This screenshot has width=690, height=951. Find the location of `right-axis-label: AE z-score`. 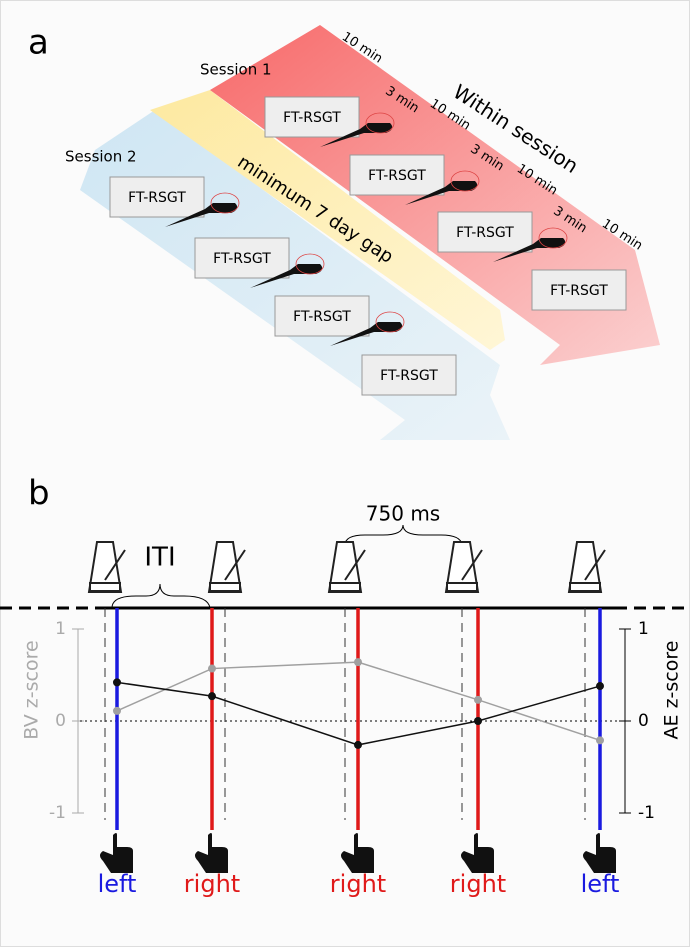

right-axis-label: AE z-score is located at coordinates (672, 690).